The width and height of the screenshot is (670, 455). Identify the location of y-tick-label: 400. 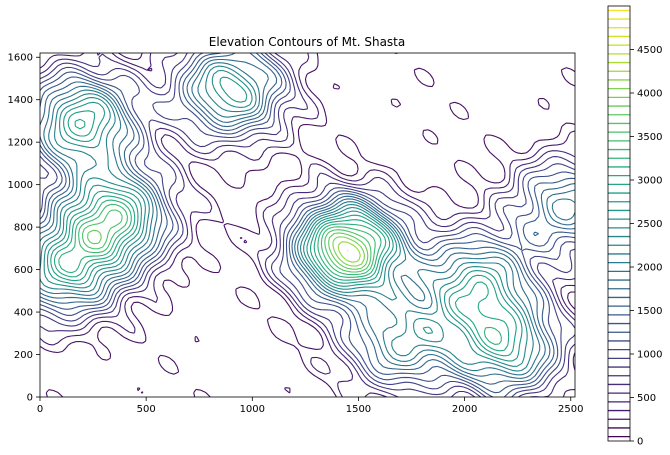
(23, 313).